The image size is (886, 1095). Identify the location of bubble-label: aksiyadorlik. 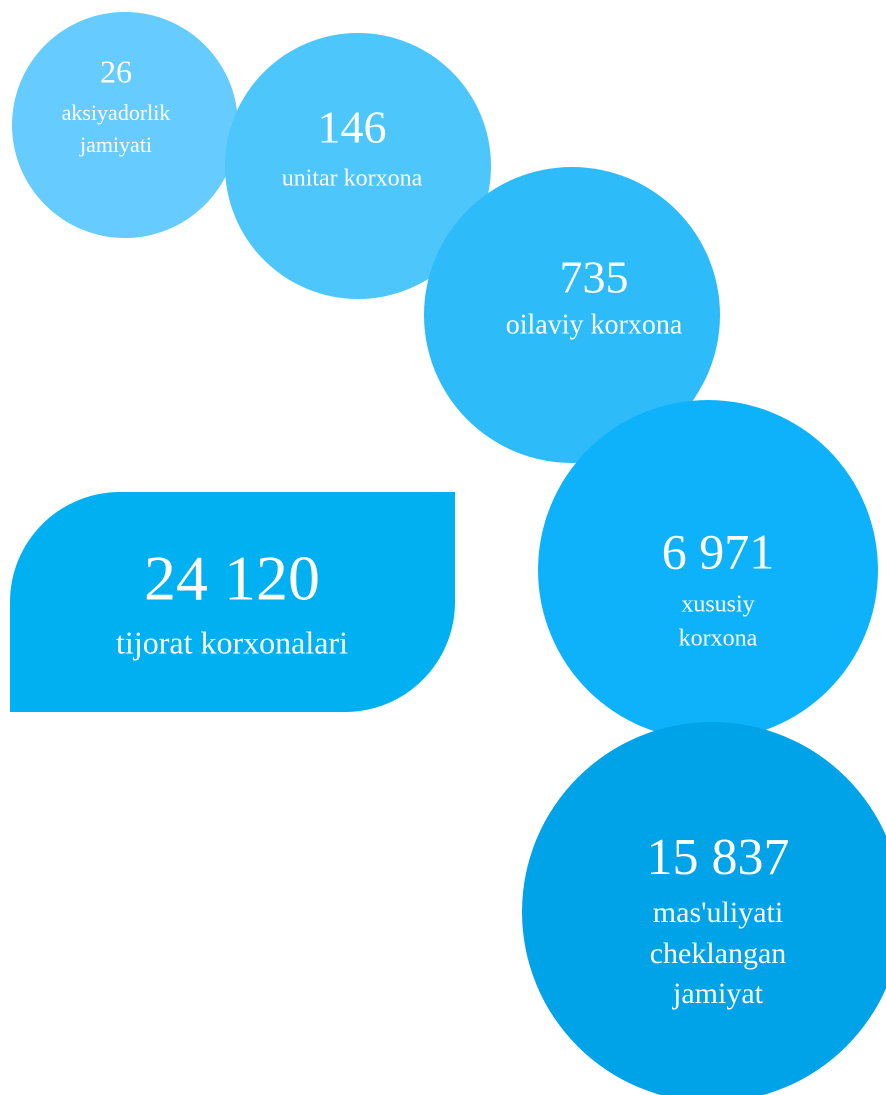
(116, 112).